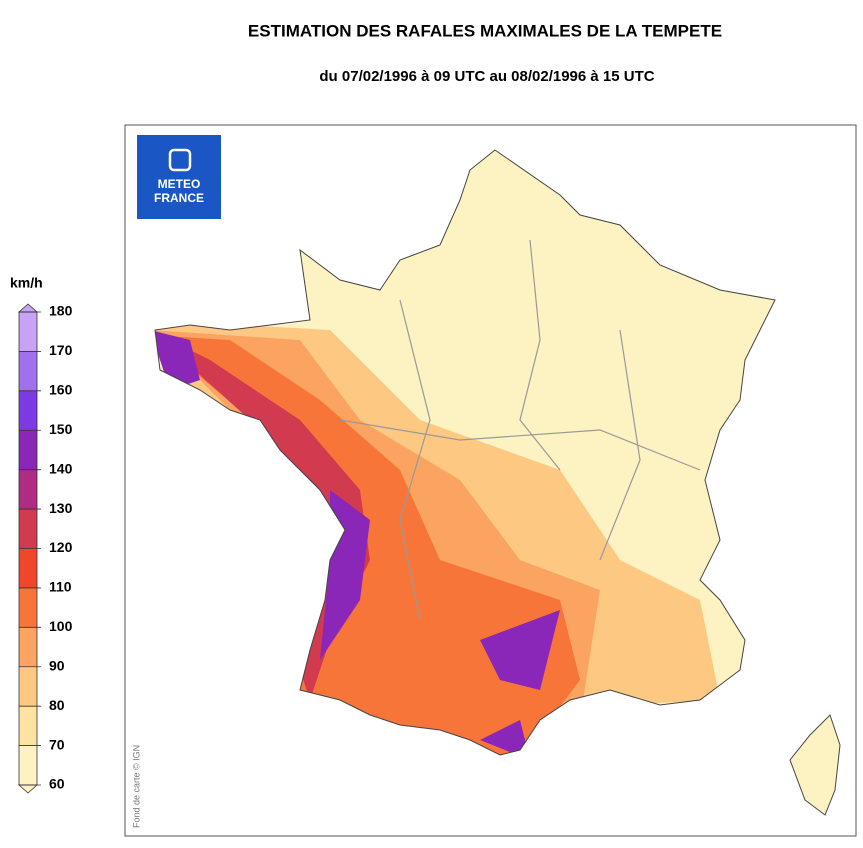  I want to click on logo-text: FRANCE, so click(179, 198).